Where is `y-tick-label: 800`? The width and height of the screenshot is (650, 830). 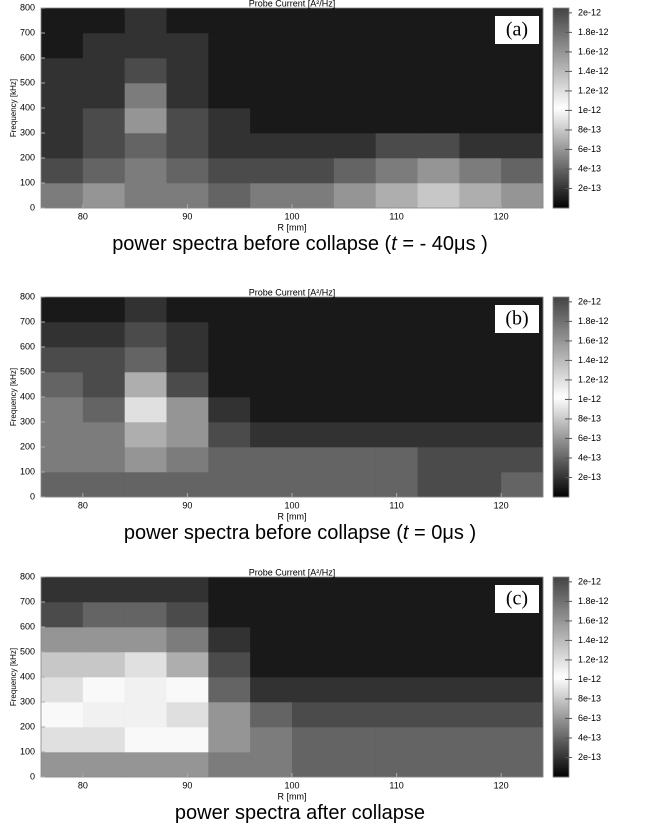
y-tick-label: 800 is located at coordinates (27, 7).